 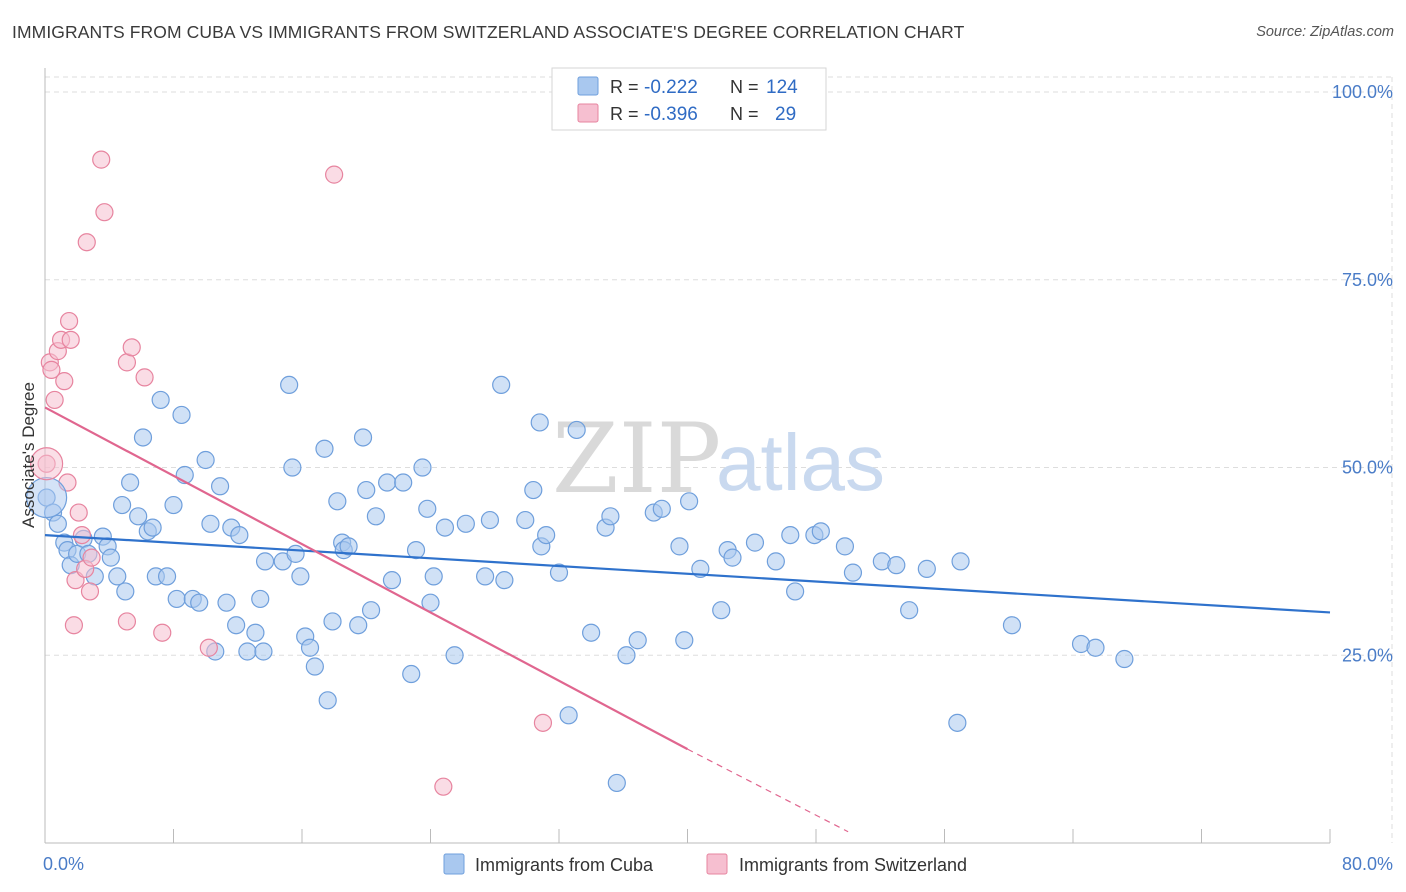 What do you see at coordinates (744, 114) in the screenshot?
I see `legend-n-label-swiss: N =` at bounding box center [744, 114].